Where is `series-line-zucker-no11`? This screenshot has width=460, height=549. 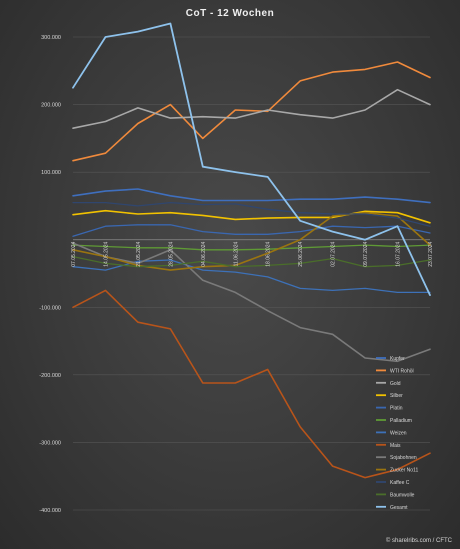
series-line-zucker-no11 is located at coordinates (251, 241).